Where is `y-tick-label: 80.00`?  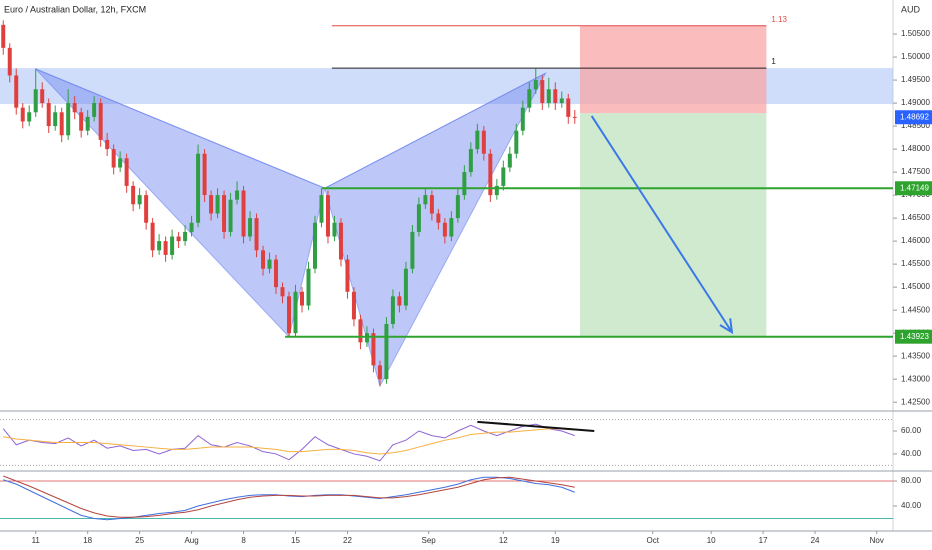
y-tick-label: 80.00 is located at coordinates (911, 480).